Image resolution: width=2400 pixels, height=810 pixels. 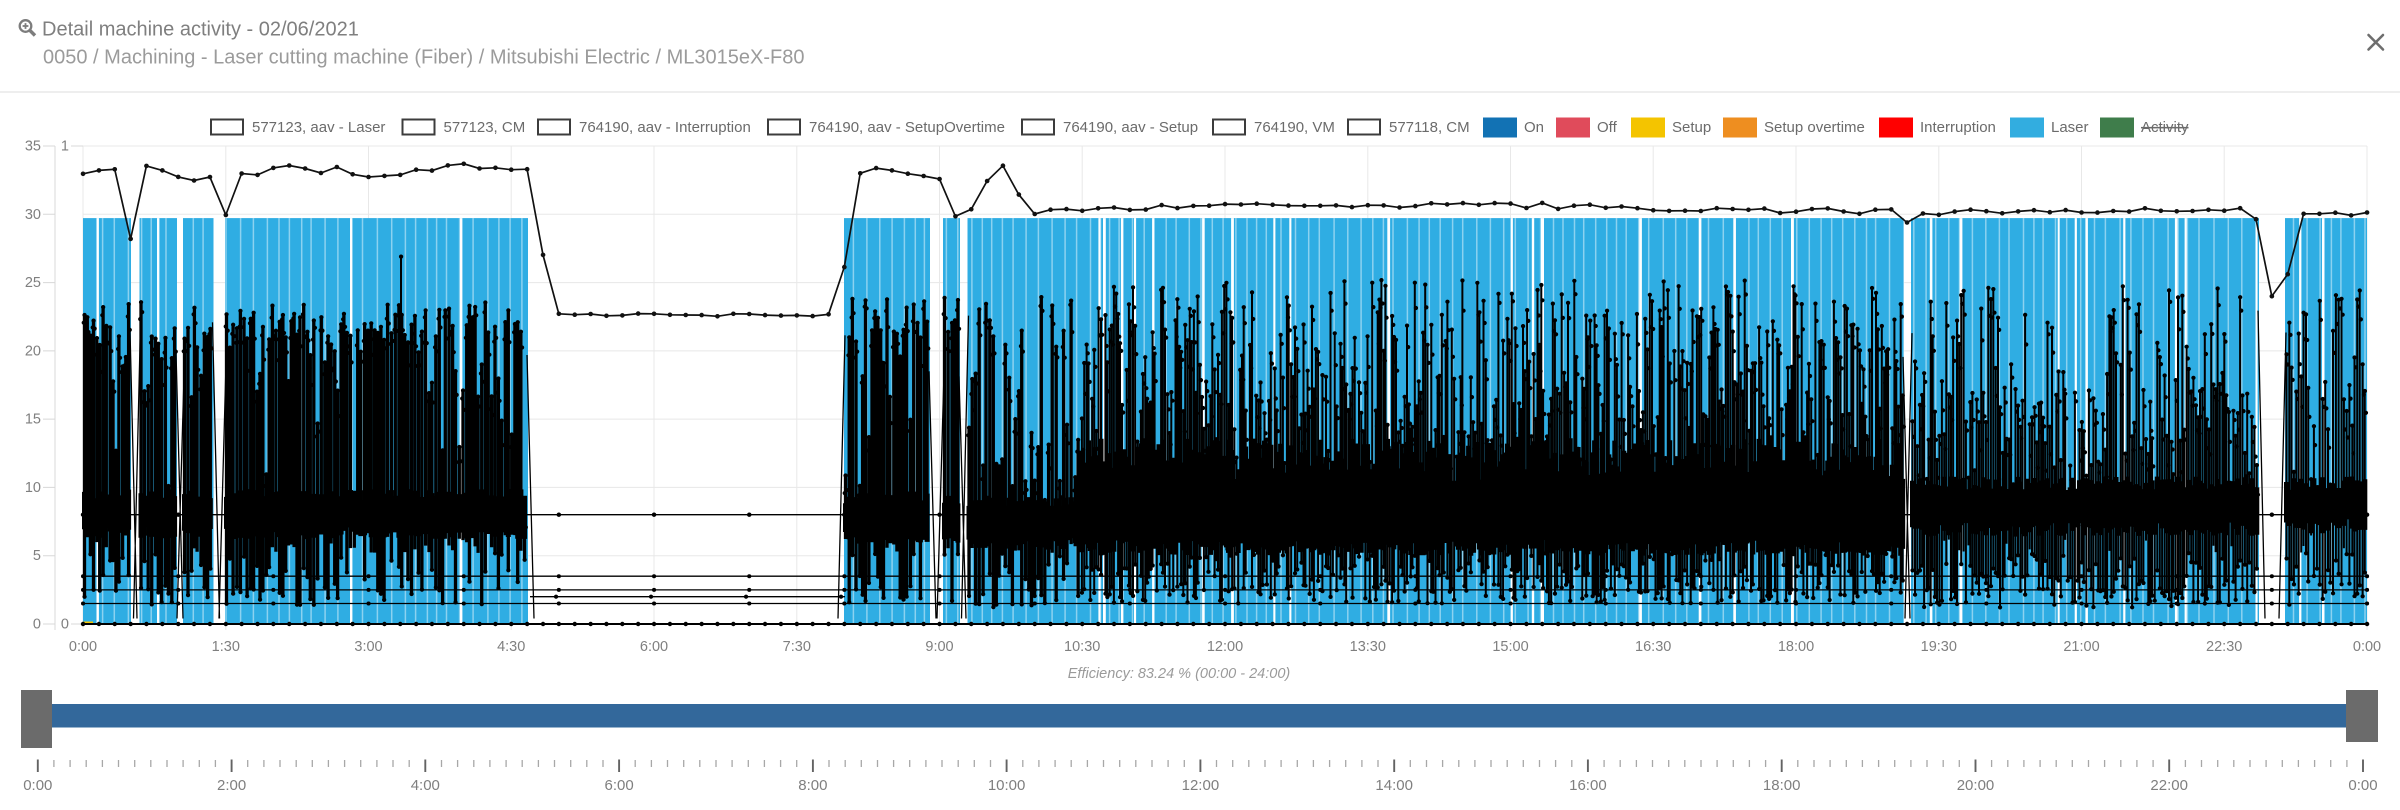 What do you see at coordinates (1368, 647) in the screenshot?
I see `svg-text: 13:30` at bounding box center [1368, 647].